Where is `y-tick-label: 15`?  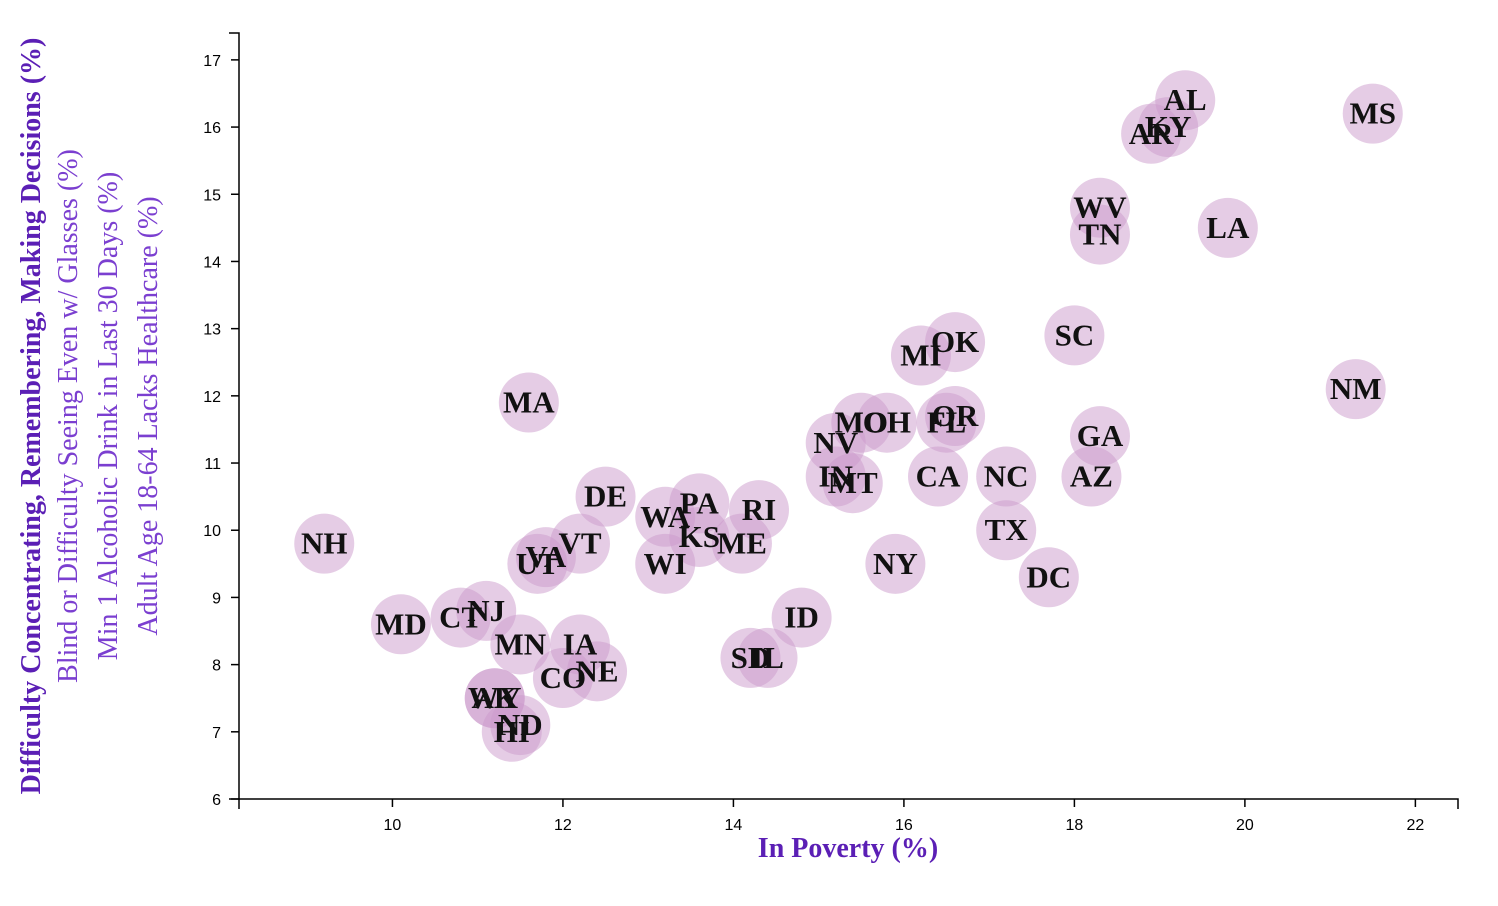
y-tick-label: 15 is located at coordinates (212, 195).